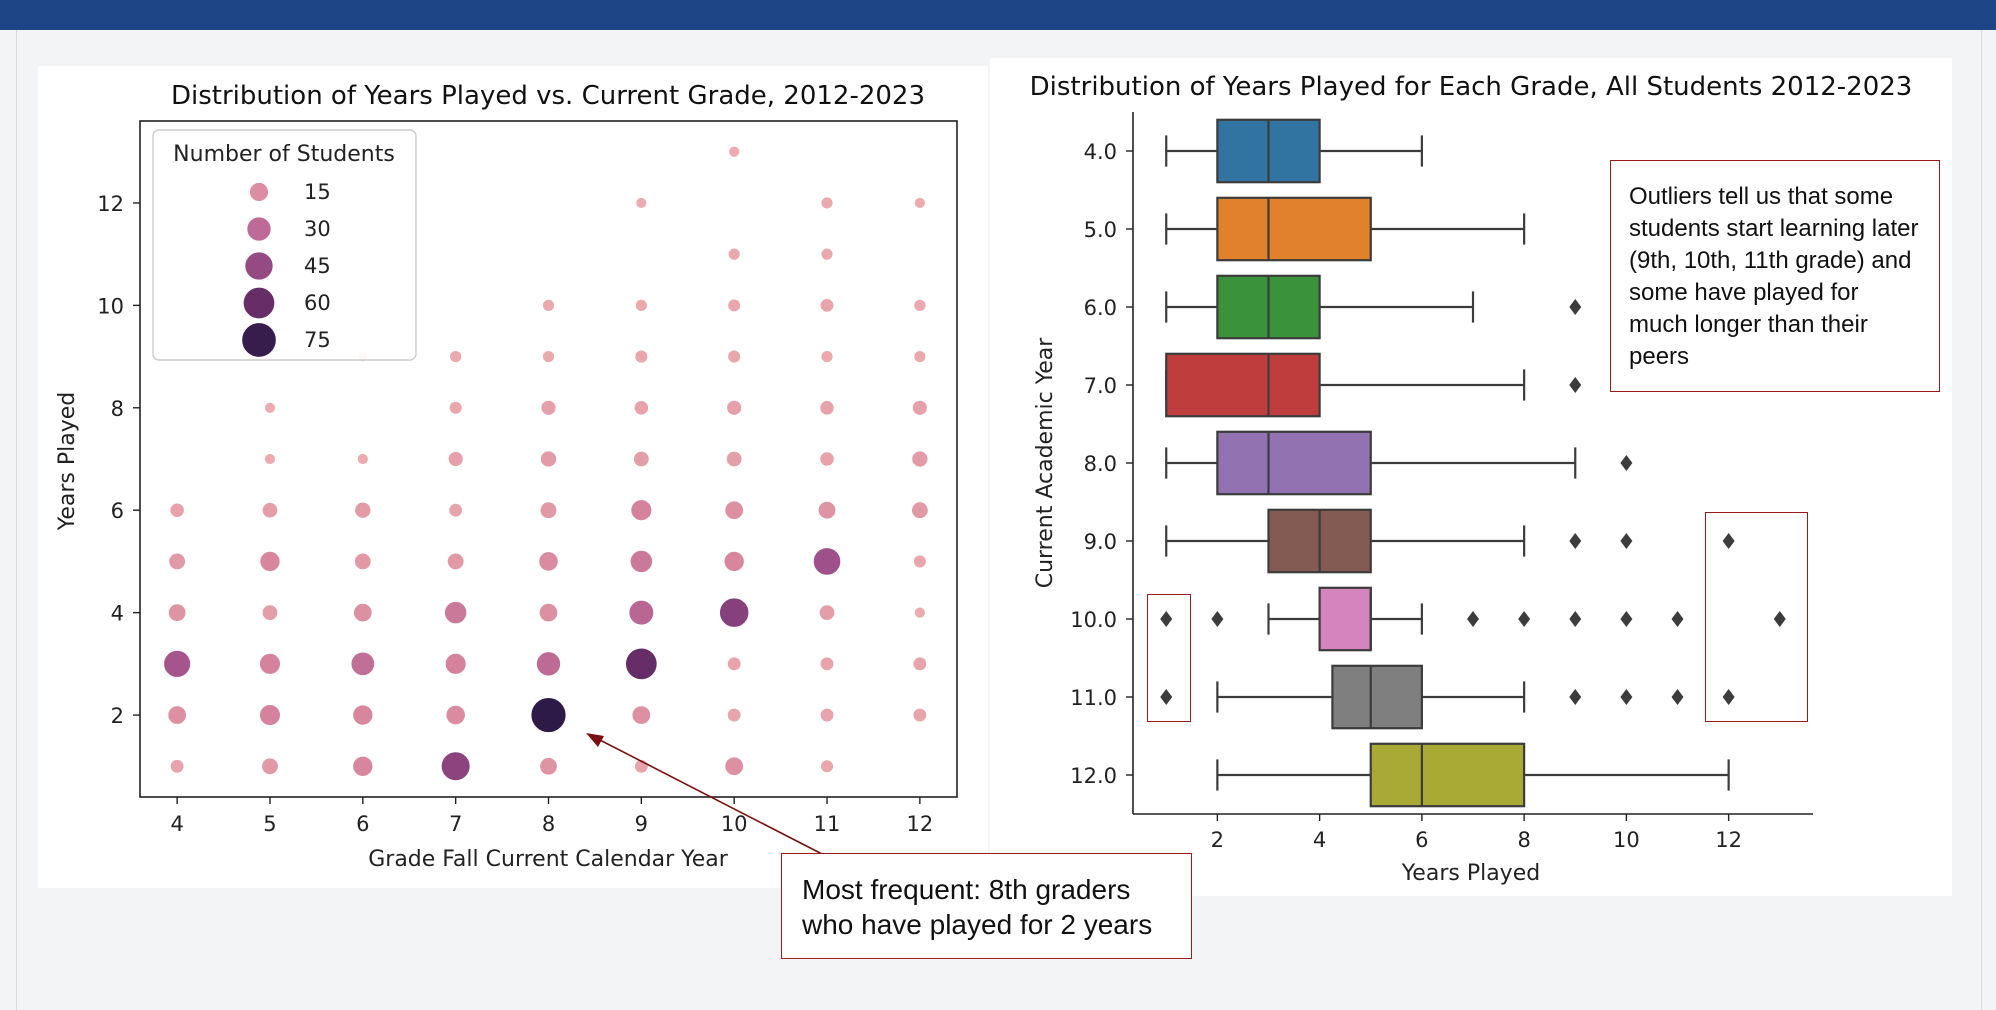  What do you see at coordinates (317, 340) in the screenshot?
I see `legend-label: 75` at bounding box center [317, 340].